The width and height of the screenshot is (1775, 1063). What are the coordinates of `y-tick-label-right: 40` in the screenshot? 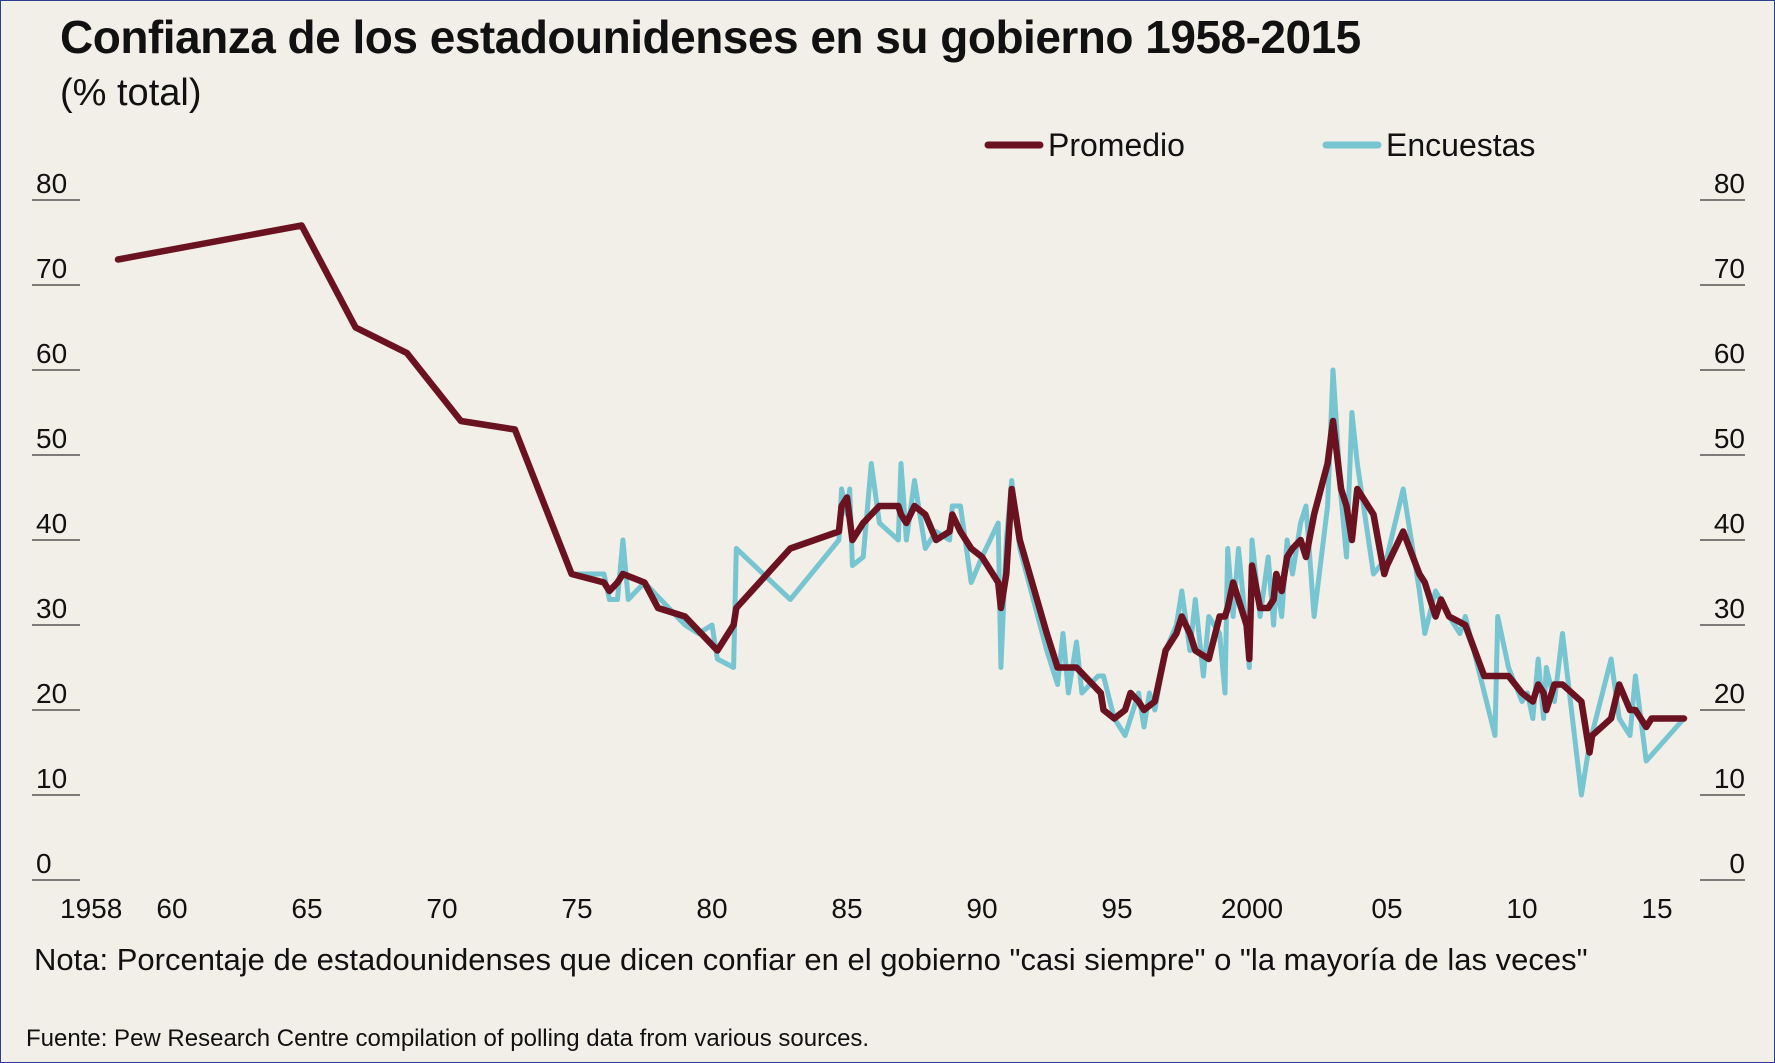 It's located at (1729, 523).